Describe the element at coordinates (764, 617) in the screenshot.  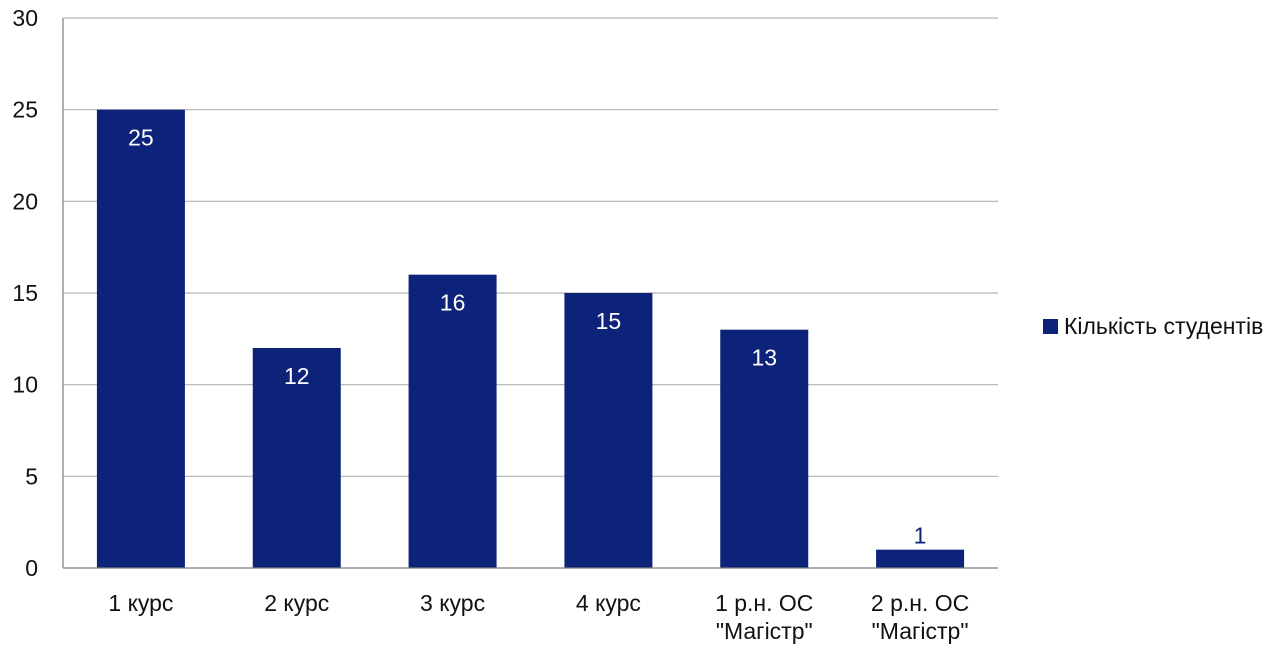
I see `x-category-label: 1 р.н. ОС "Магістр"` at that location.